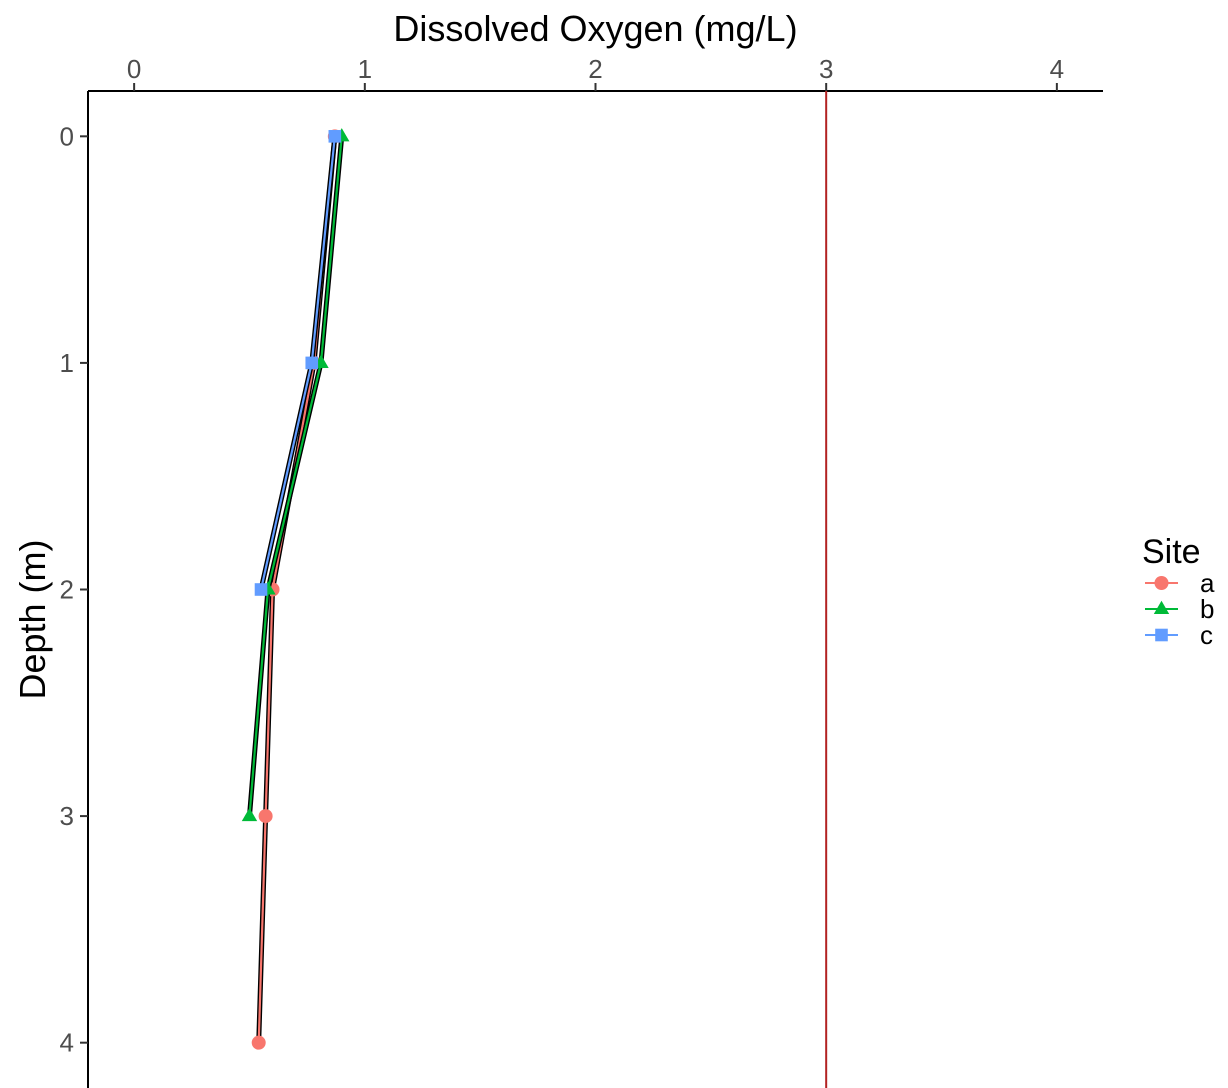 The height and width of the screenshot is (1088, 1228). Describe the element at coordinates (134, 69) in the screenshot. I see `x-tick-label: 0` at that location.